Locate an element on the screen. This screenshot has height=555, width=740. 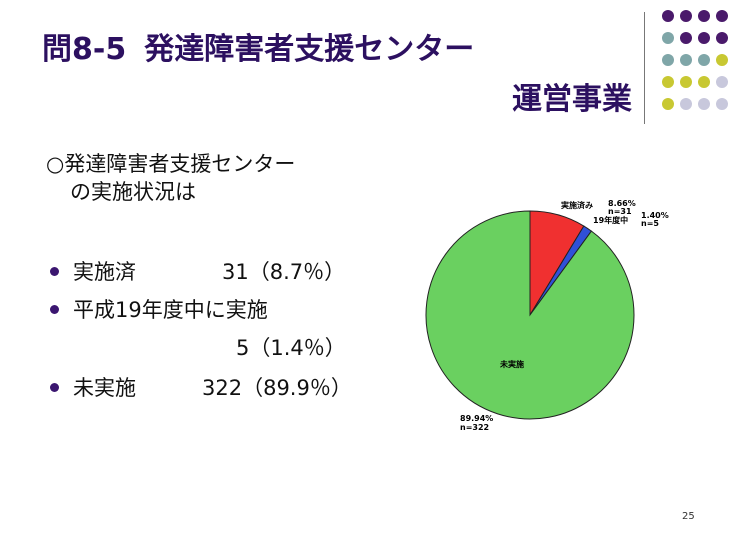
pie-chart is located at coordinates (530, 315).